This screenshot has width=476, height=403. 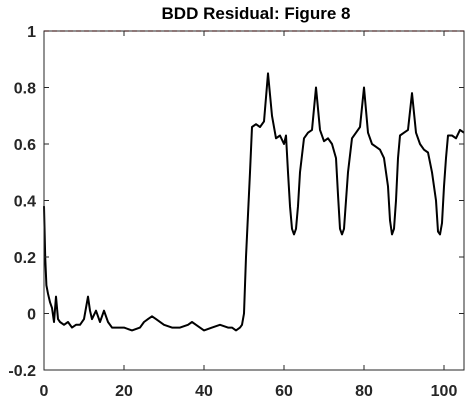 What do you see at coordinates (124, 391) in the screenshot?
I see `x-tick-label: 20` at bounding box center [124, 391].